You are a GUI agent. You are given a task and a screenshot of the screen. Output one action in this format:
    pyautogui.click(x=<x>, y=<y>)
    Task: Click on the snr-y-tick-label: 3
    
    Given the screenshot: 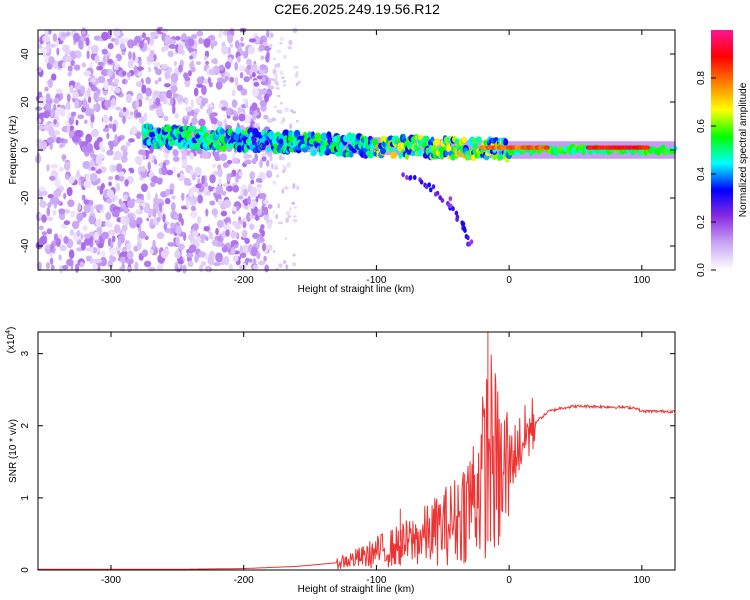 What is the action you would take?
    pyautogui.click(x=25, y=353)
    